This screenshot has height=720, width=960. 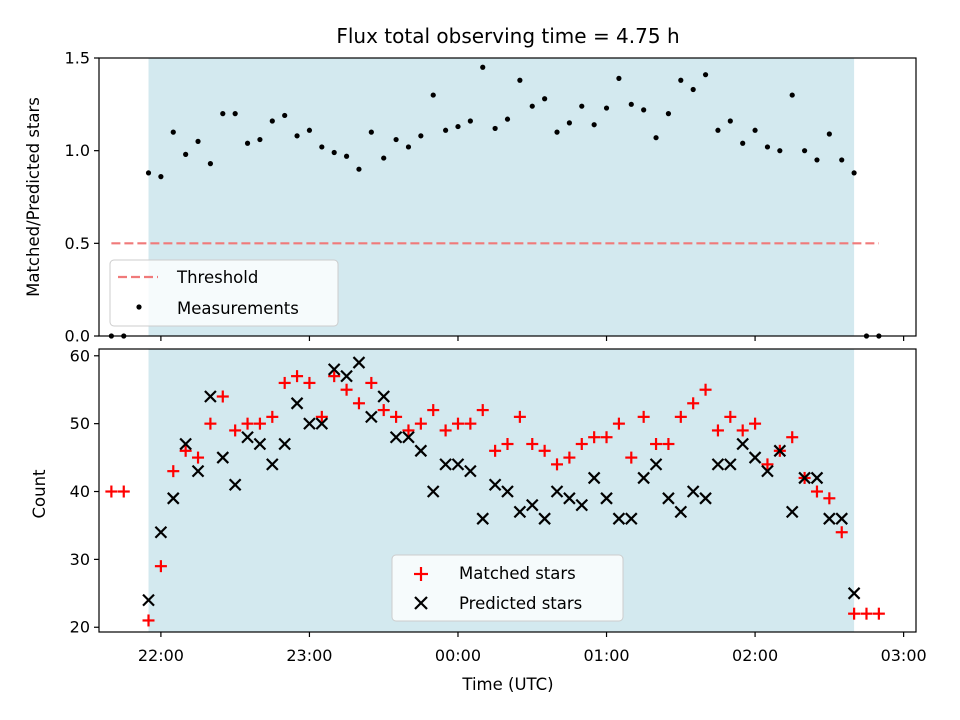 I want to click on bottom-y-tick-label: 60, so click(x=80, y=355).